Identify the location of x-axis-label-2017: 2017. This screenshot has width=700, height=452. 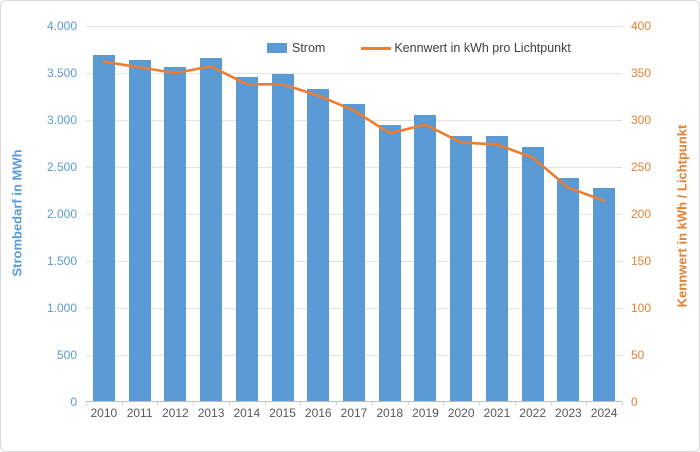
(354, 413).